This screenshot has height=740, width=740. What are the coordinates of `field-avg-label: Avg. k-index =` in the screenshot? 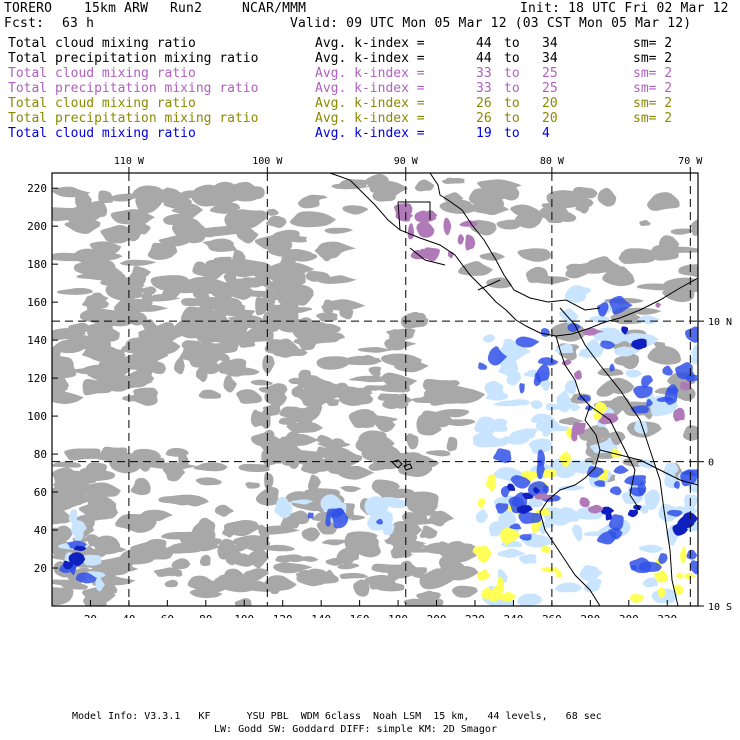 It's located at (370, 43).